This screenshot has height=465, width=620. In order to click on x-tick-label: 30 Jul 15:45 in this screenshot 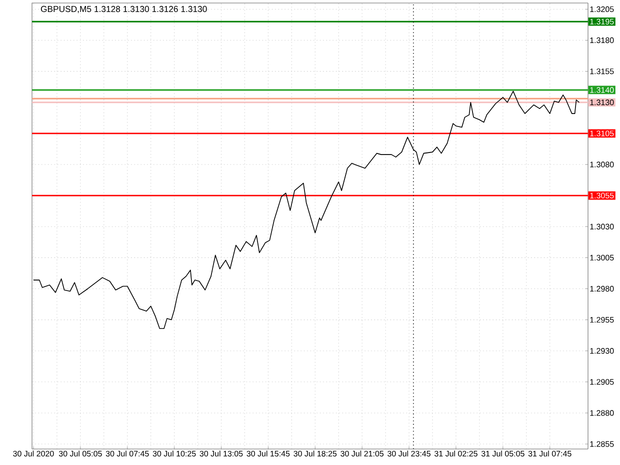, I will do `click(268, 453)`.